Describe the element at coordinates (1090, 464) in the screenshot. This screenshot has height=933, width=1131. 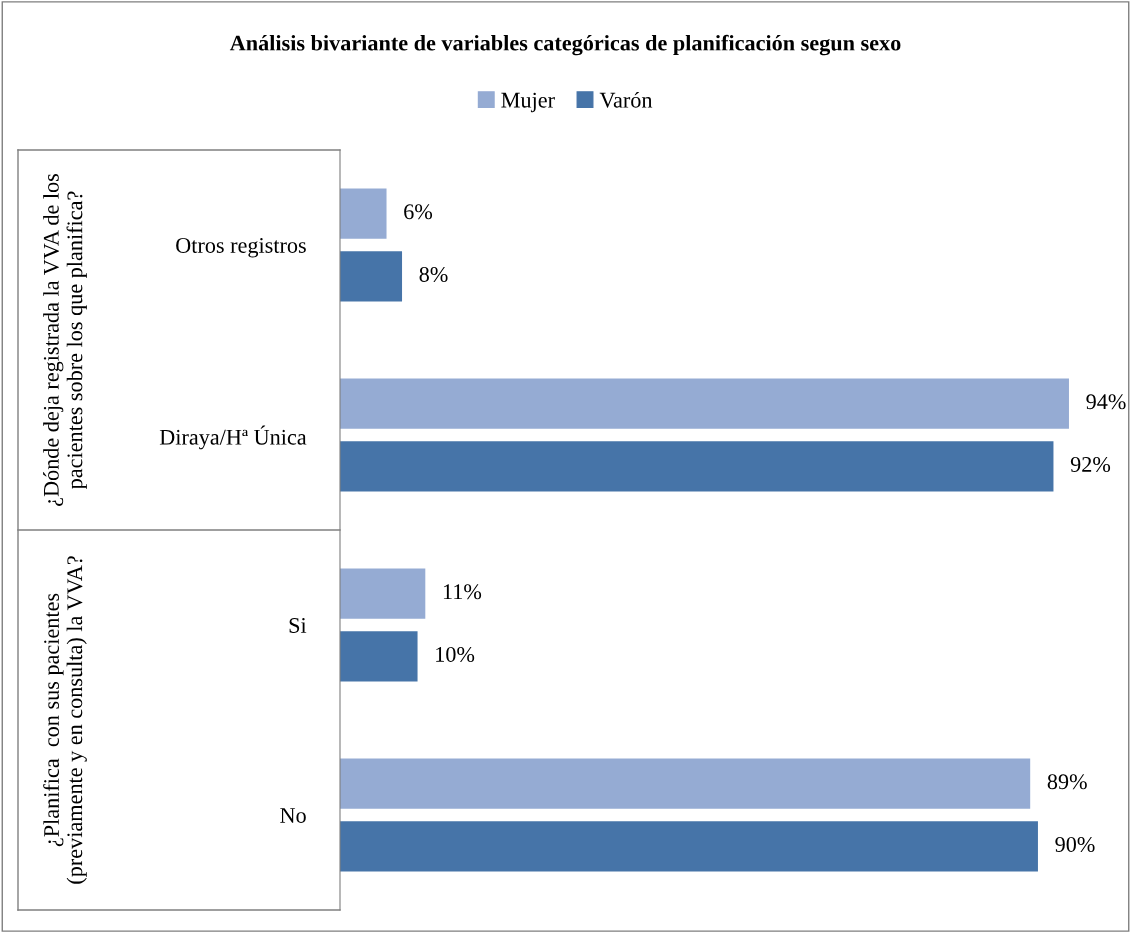
I see `data-label: 92%` at that location.